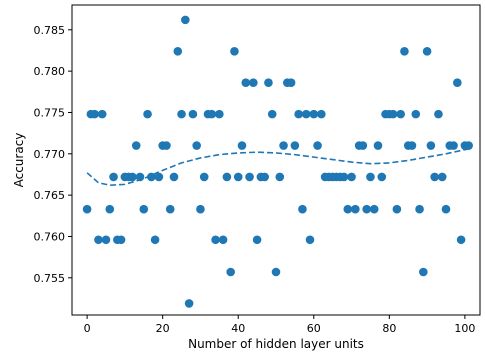 This screenshot has height=353, width=485. Describe the element at coordinates (50, 236) in the screenshot. I see `y-tick-label: 0.760` at that location.